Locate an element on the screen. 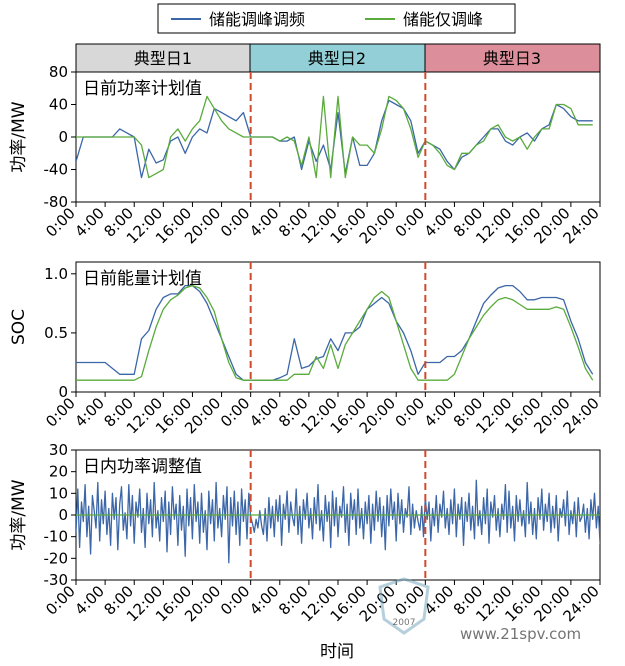 The width and height of the screenshot is (625, 666). panel-title: 日前能量计划值 is located at coordinates (142, 279).